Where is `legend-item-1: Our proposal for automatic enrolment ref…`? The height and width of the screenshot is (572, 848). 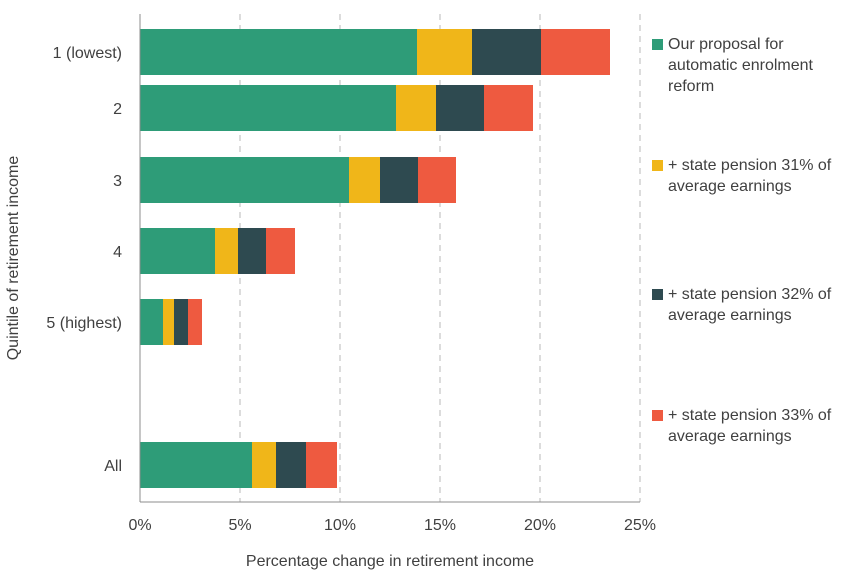
legend-item-1: Our proposal for automatic enrolment ref… is located at coordinates (749, 65).